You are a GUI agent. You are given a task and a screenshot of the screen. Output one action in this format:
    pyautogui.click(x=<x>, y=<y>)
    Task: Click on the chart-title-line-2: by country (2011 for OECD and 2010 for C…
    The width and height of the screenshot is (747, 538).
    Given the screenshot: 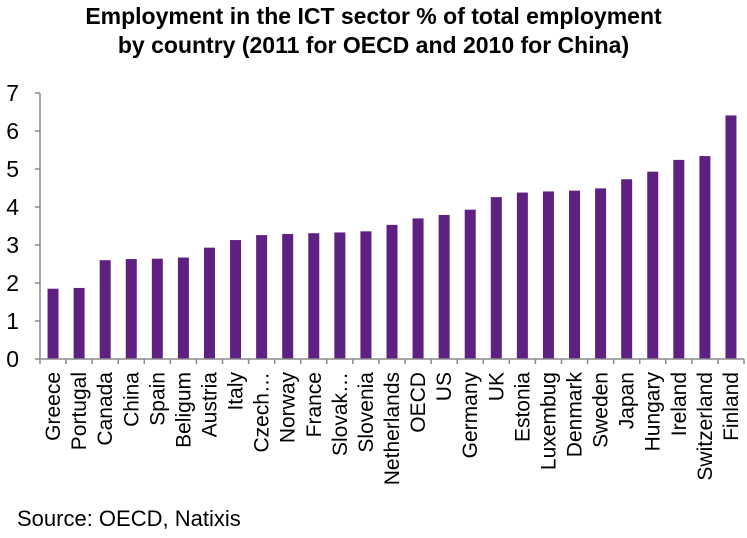 What is the action you would take?
    pyautogui.click(x=373, y=45)
    